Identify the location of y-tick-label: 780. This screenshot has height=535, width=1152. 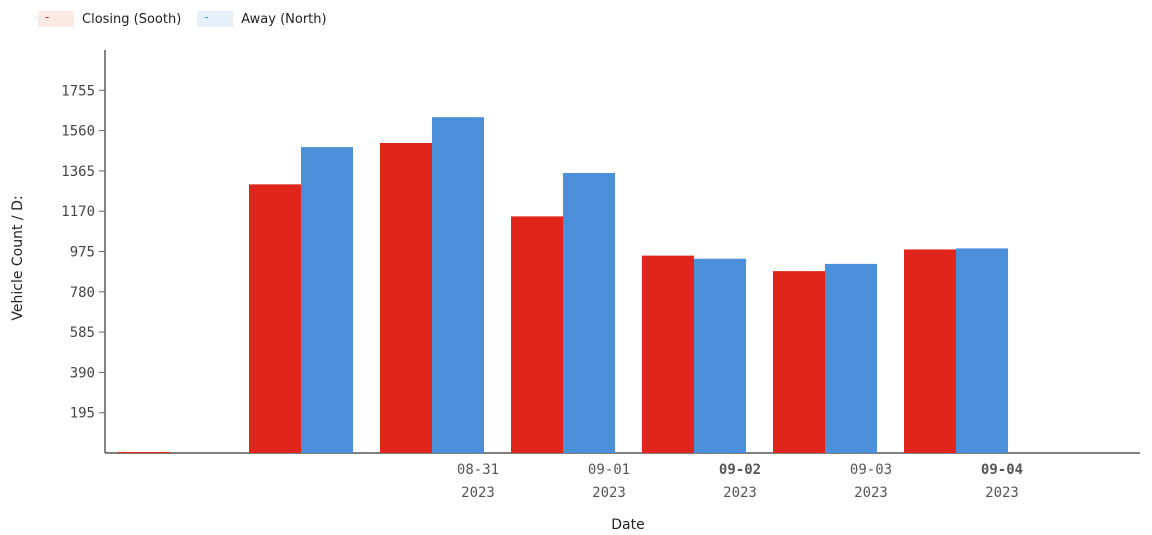
(82, 293).